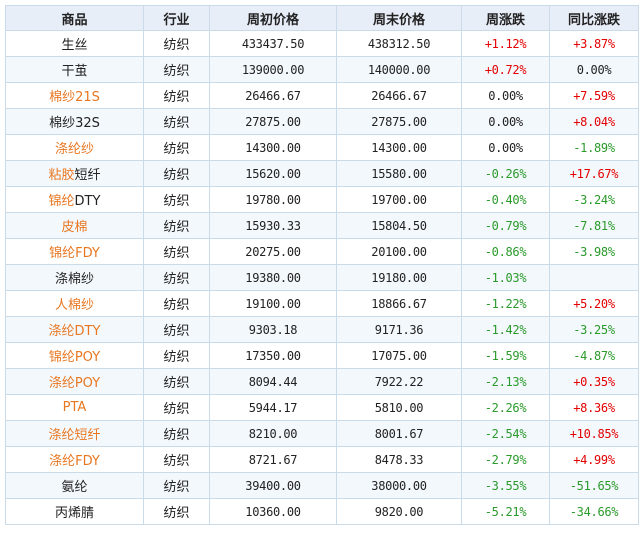  Describe the element at coordinates (273, 43) in the screenshot. I see `open-price-cell: 433437.50` at that location.